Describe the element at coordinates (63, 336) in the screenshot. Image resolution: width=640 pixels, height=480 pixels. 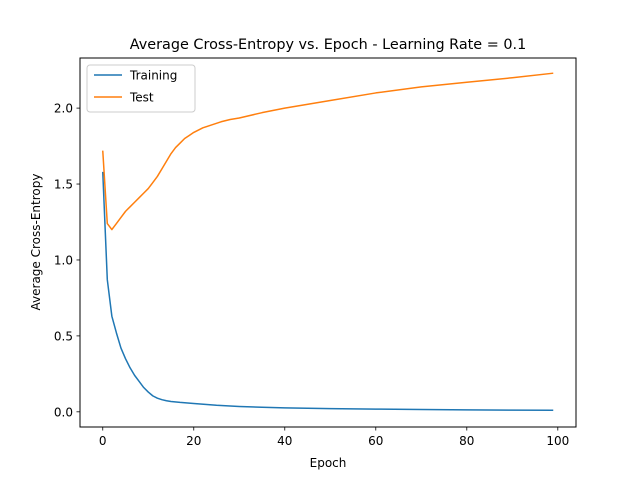
I see `y-tick-label: 0.5` at that location.